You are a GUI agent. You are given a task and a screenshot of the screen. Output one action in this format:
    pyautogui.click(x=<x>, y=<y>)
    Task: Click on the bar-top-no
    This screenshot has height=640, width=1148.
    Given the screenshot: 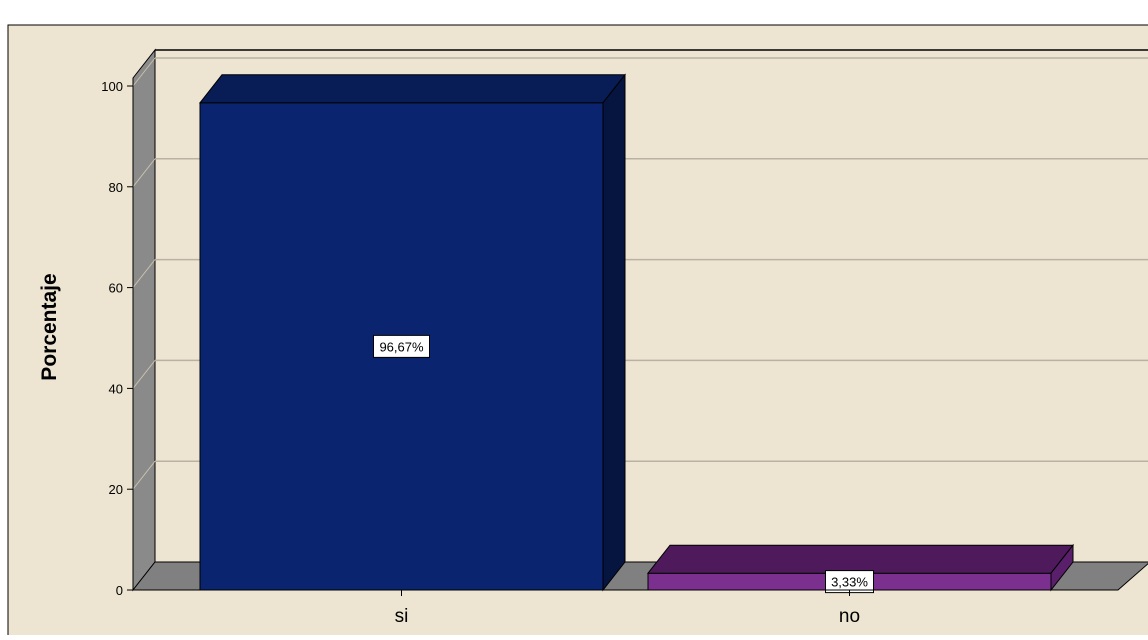 What is the action you would take?
    pyautogui.click(x=860, y=559)
    